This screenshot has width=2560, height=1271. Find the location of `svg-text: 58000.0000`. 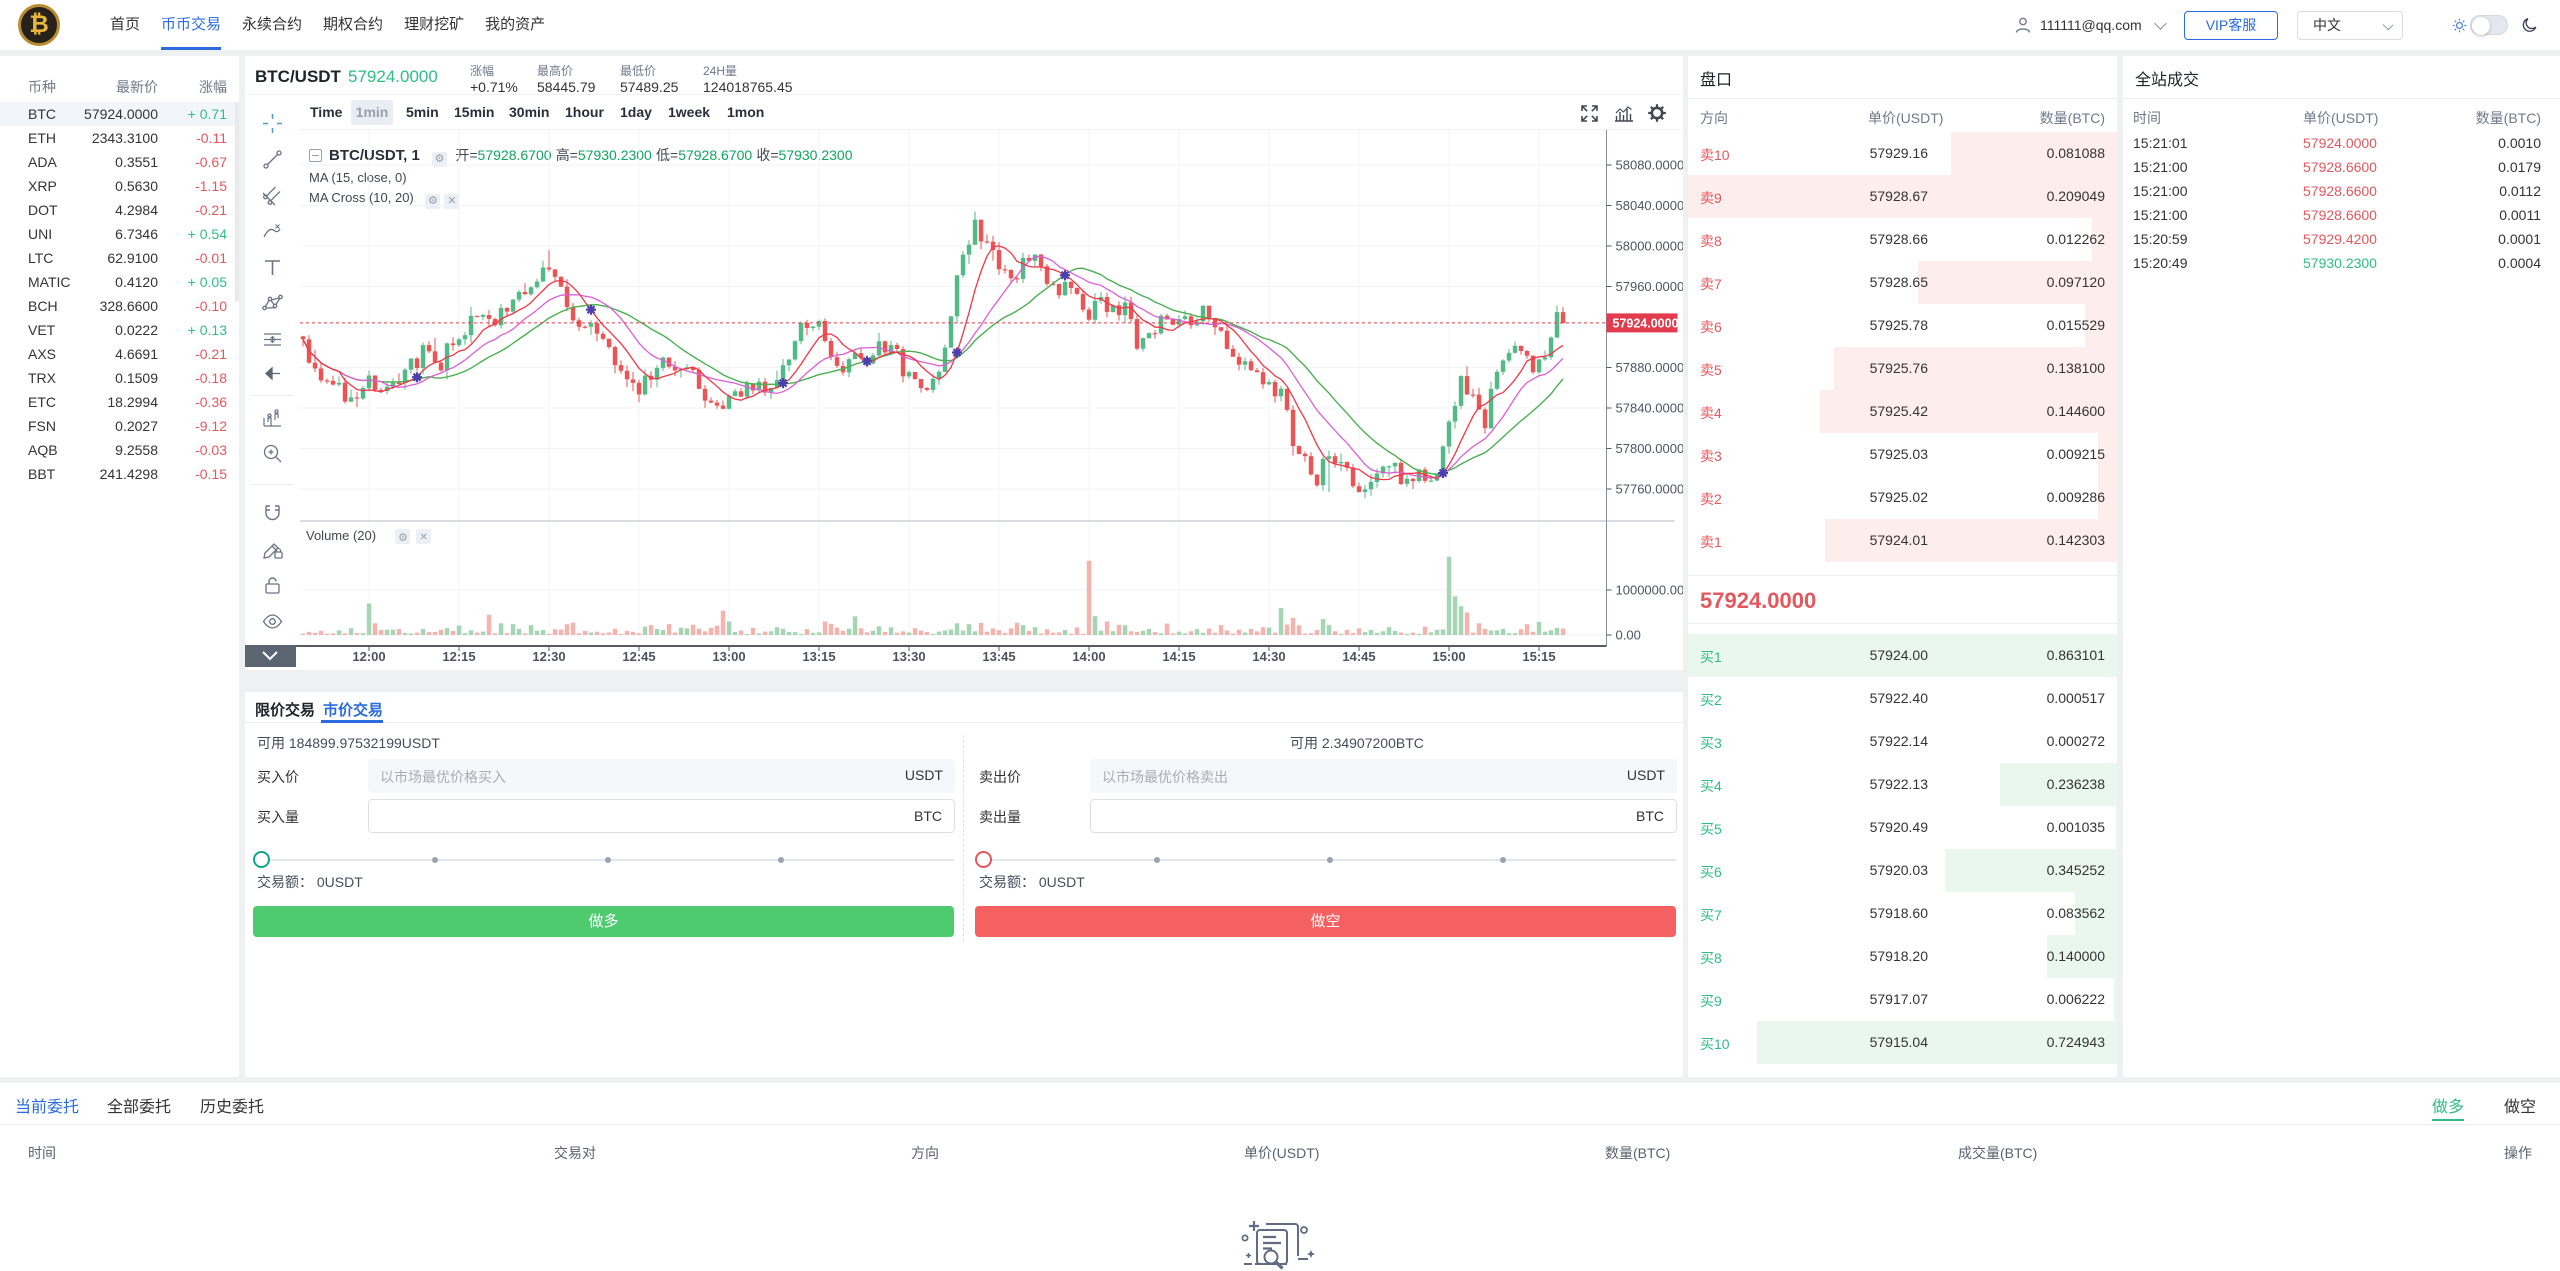

svg-text: 58000.0000 is located at coordinates (1650, 246).